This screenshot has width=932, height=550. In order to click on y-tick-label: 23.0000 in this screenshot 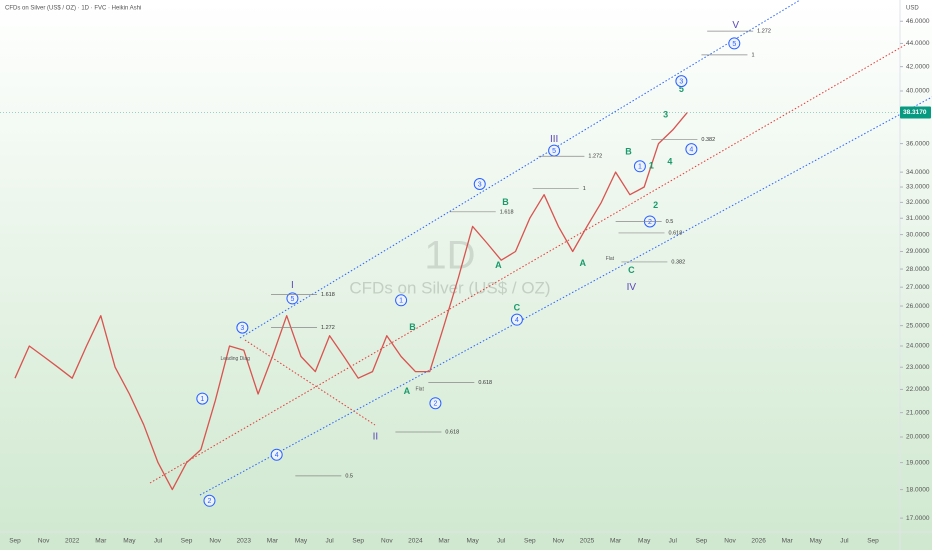, I will do `click(918, 367)`.